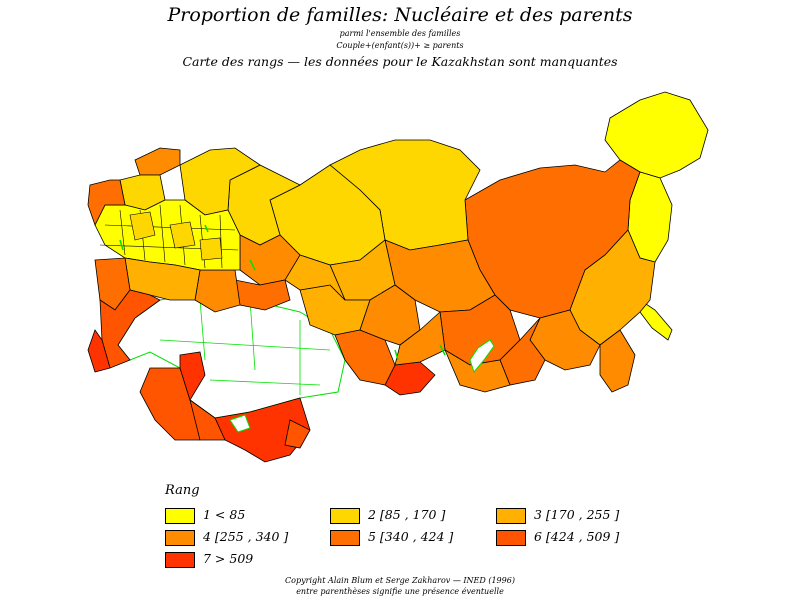 Image resolution: width=800 pixels, height=600 pixels. What do you see at coordinates (207, 420) in the screenshot?
I see `region-turkmenistan` at bounding box center [207, 420].